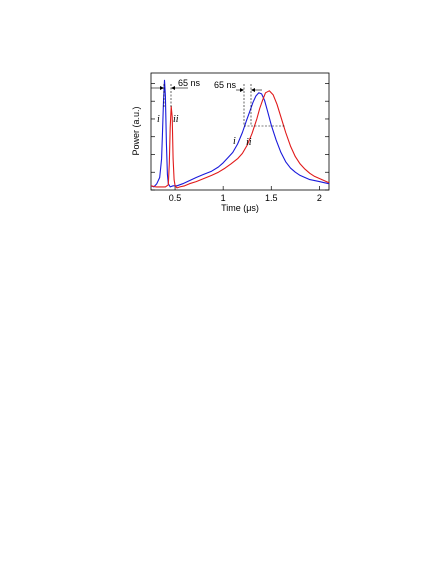 Image resolution: width=436 pixels, height=564 pixels. Describe the element at coordinates (249, 142) in the screenshot. I see `label-ii-rise: ii` at that location.